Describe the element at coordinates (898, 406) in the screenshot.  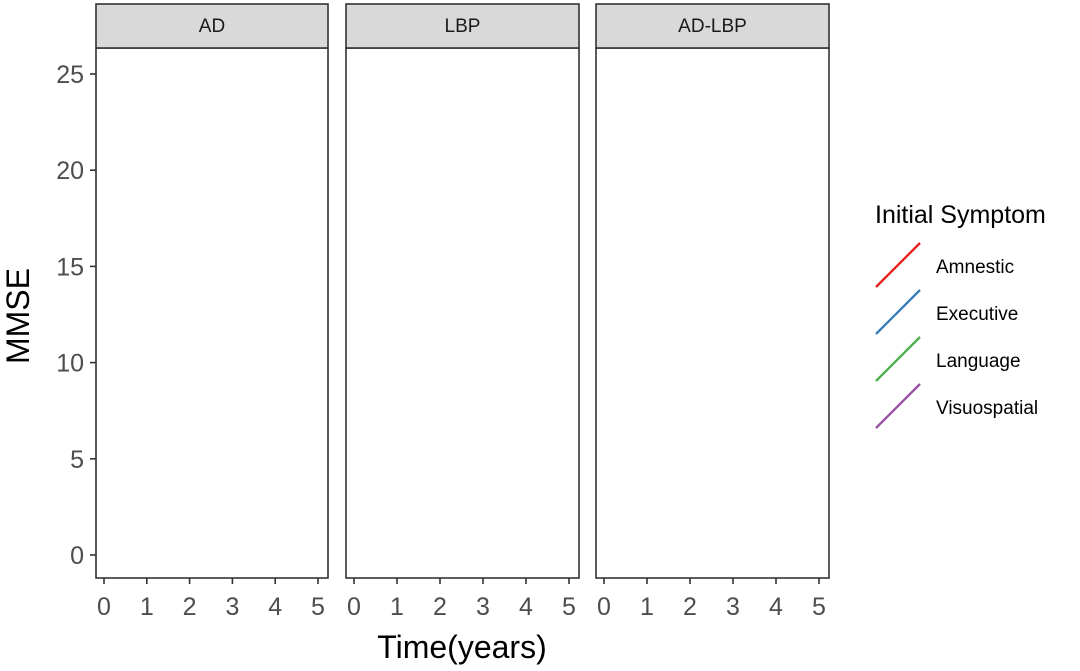
I see `legend-key-visuospatial` at that location.